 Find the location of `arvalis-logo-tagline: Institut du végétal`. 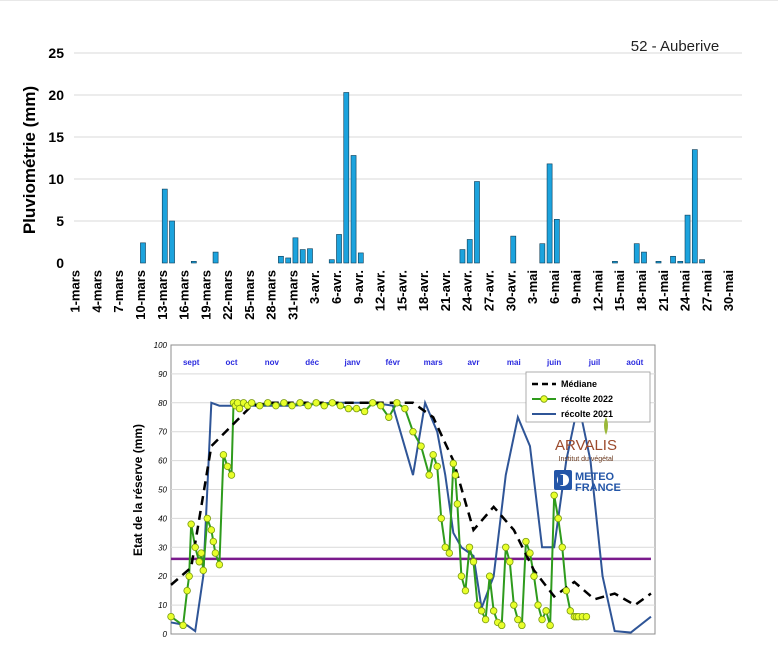

arvalis-logo-tagline: Institut du végétal is located at coordinates (586, 459).